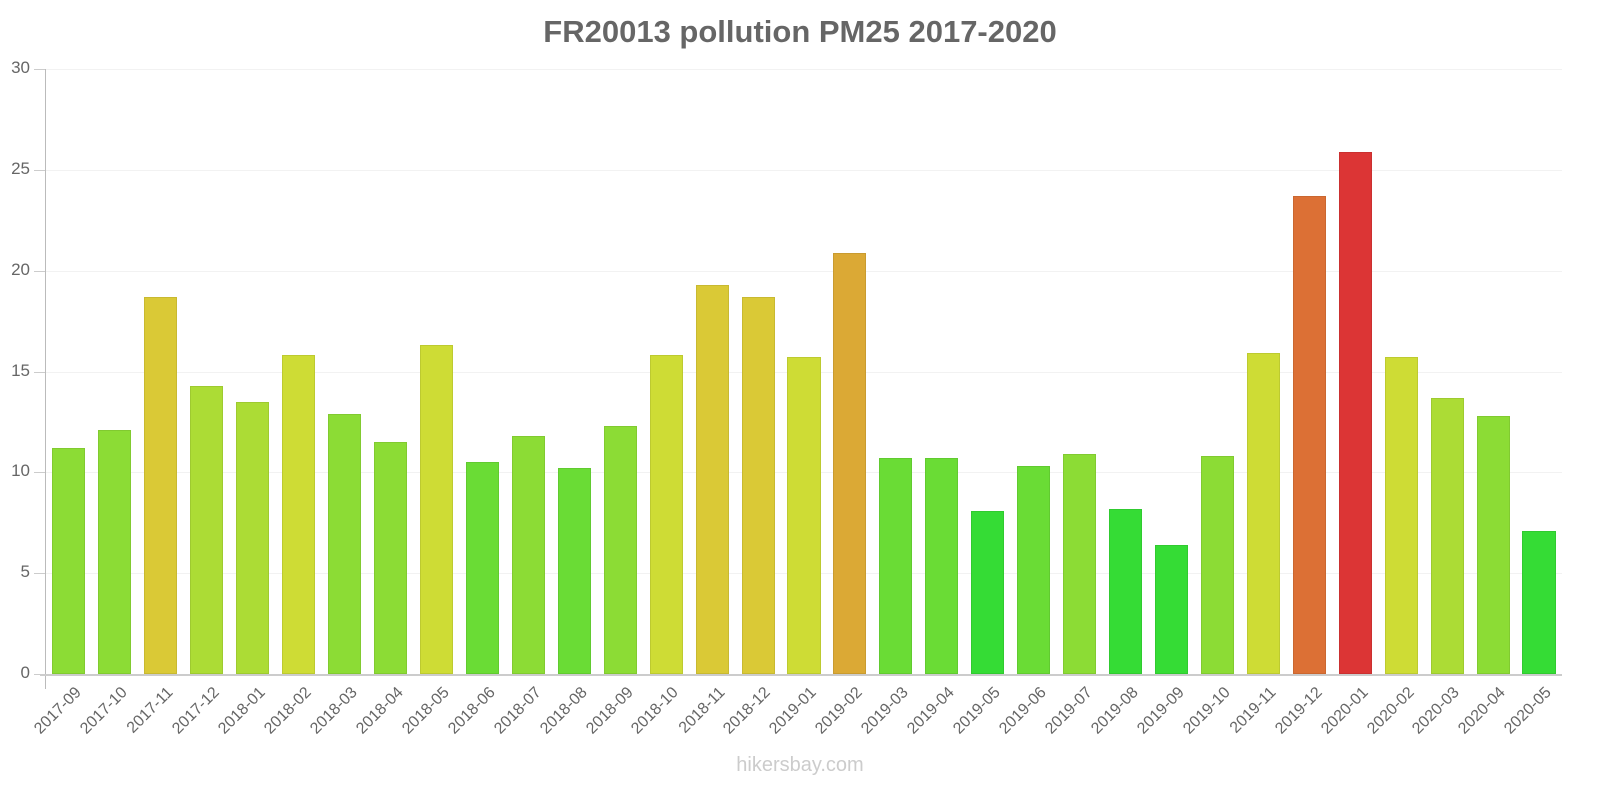 The height and width of the screenshot is (800, 1600). What do you see at coordinates (242, 711) in the screenshot?
I see `x-tick-label: 2018-01` at bounding box center [242, 711].